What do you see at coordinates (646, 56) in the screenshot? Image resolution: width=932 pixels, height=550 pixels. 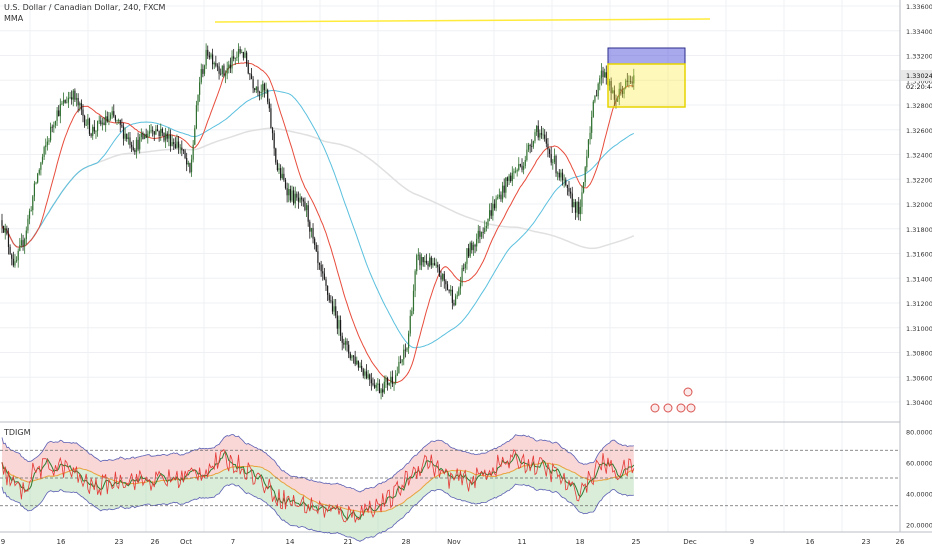 I see `zone-box-blue` at bounding box center [646, 56].